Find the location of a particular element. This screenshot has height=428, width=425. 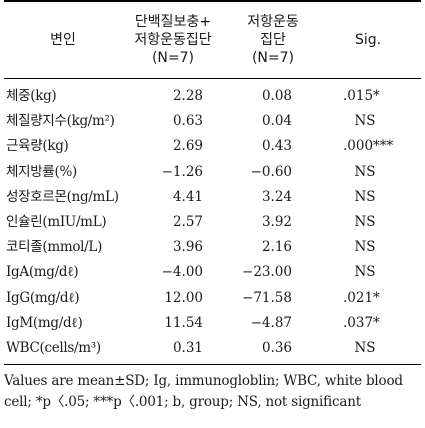

header-group1-line1: 단백질보충+ is located at coordinates (173, 22).